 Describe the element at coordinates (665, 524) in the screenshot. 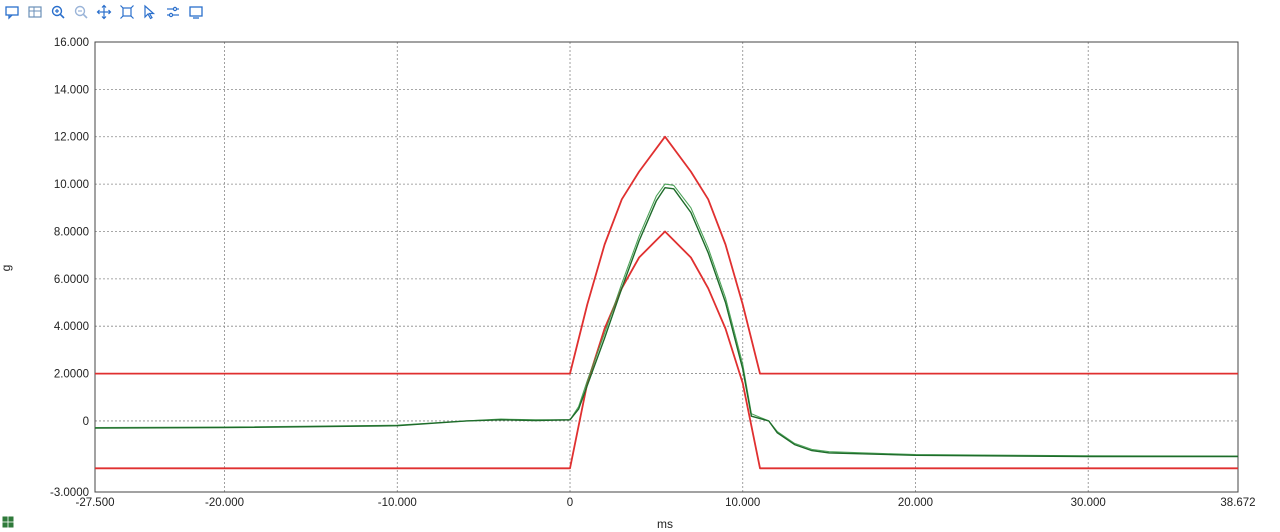

I see `x-axis-label: ms` at that location.